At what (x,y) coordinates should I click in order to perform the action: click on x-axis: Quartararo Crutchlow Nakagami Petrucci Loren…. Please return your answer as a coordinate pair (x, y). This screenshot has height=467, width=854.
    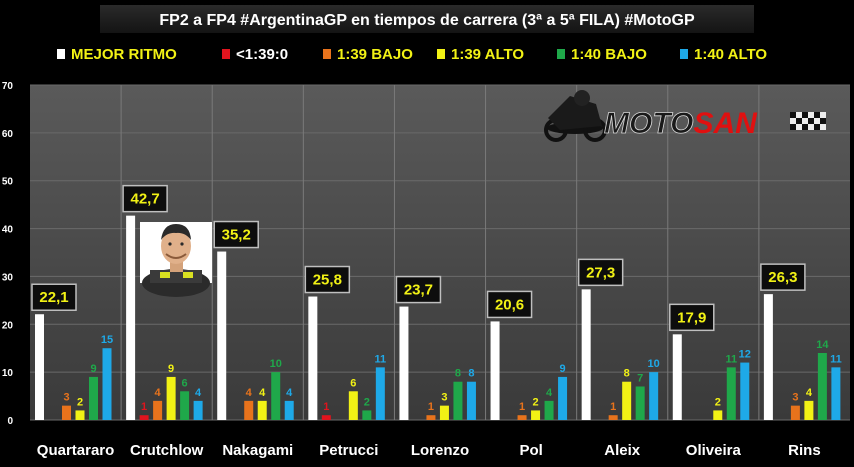
    Looking at the image, I should click on (429, 450).